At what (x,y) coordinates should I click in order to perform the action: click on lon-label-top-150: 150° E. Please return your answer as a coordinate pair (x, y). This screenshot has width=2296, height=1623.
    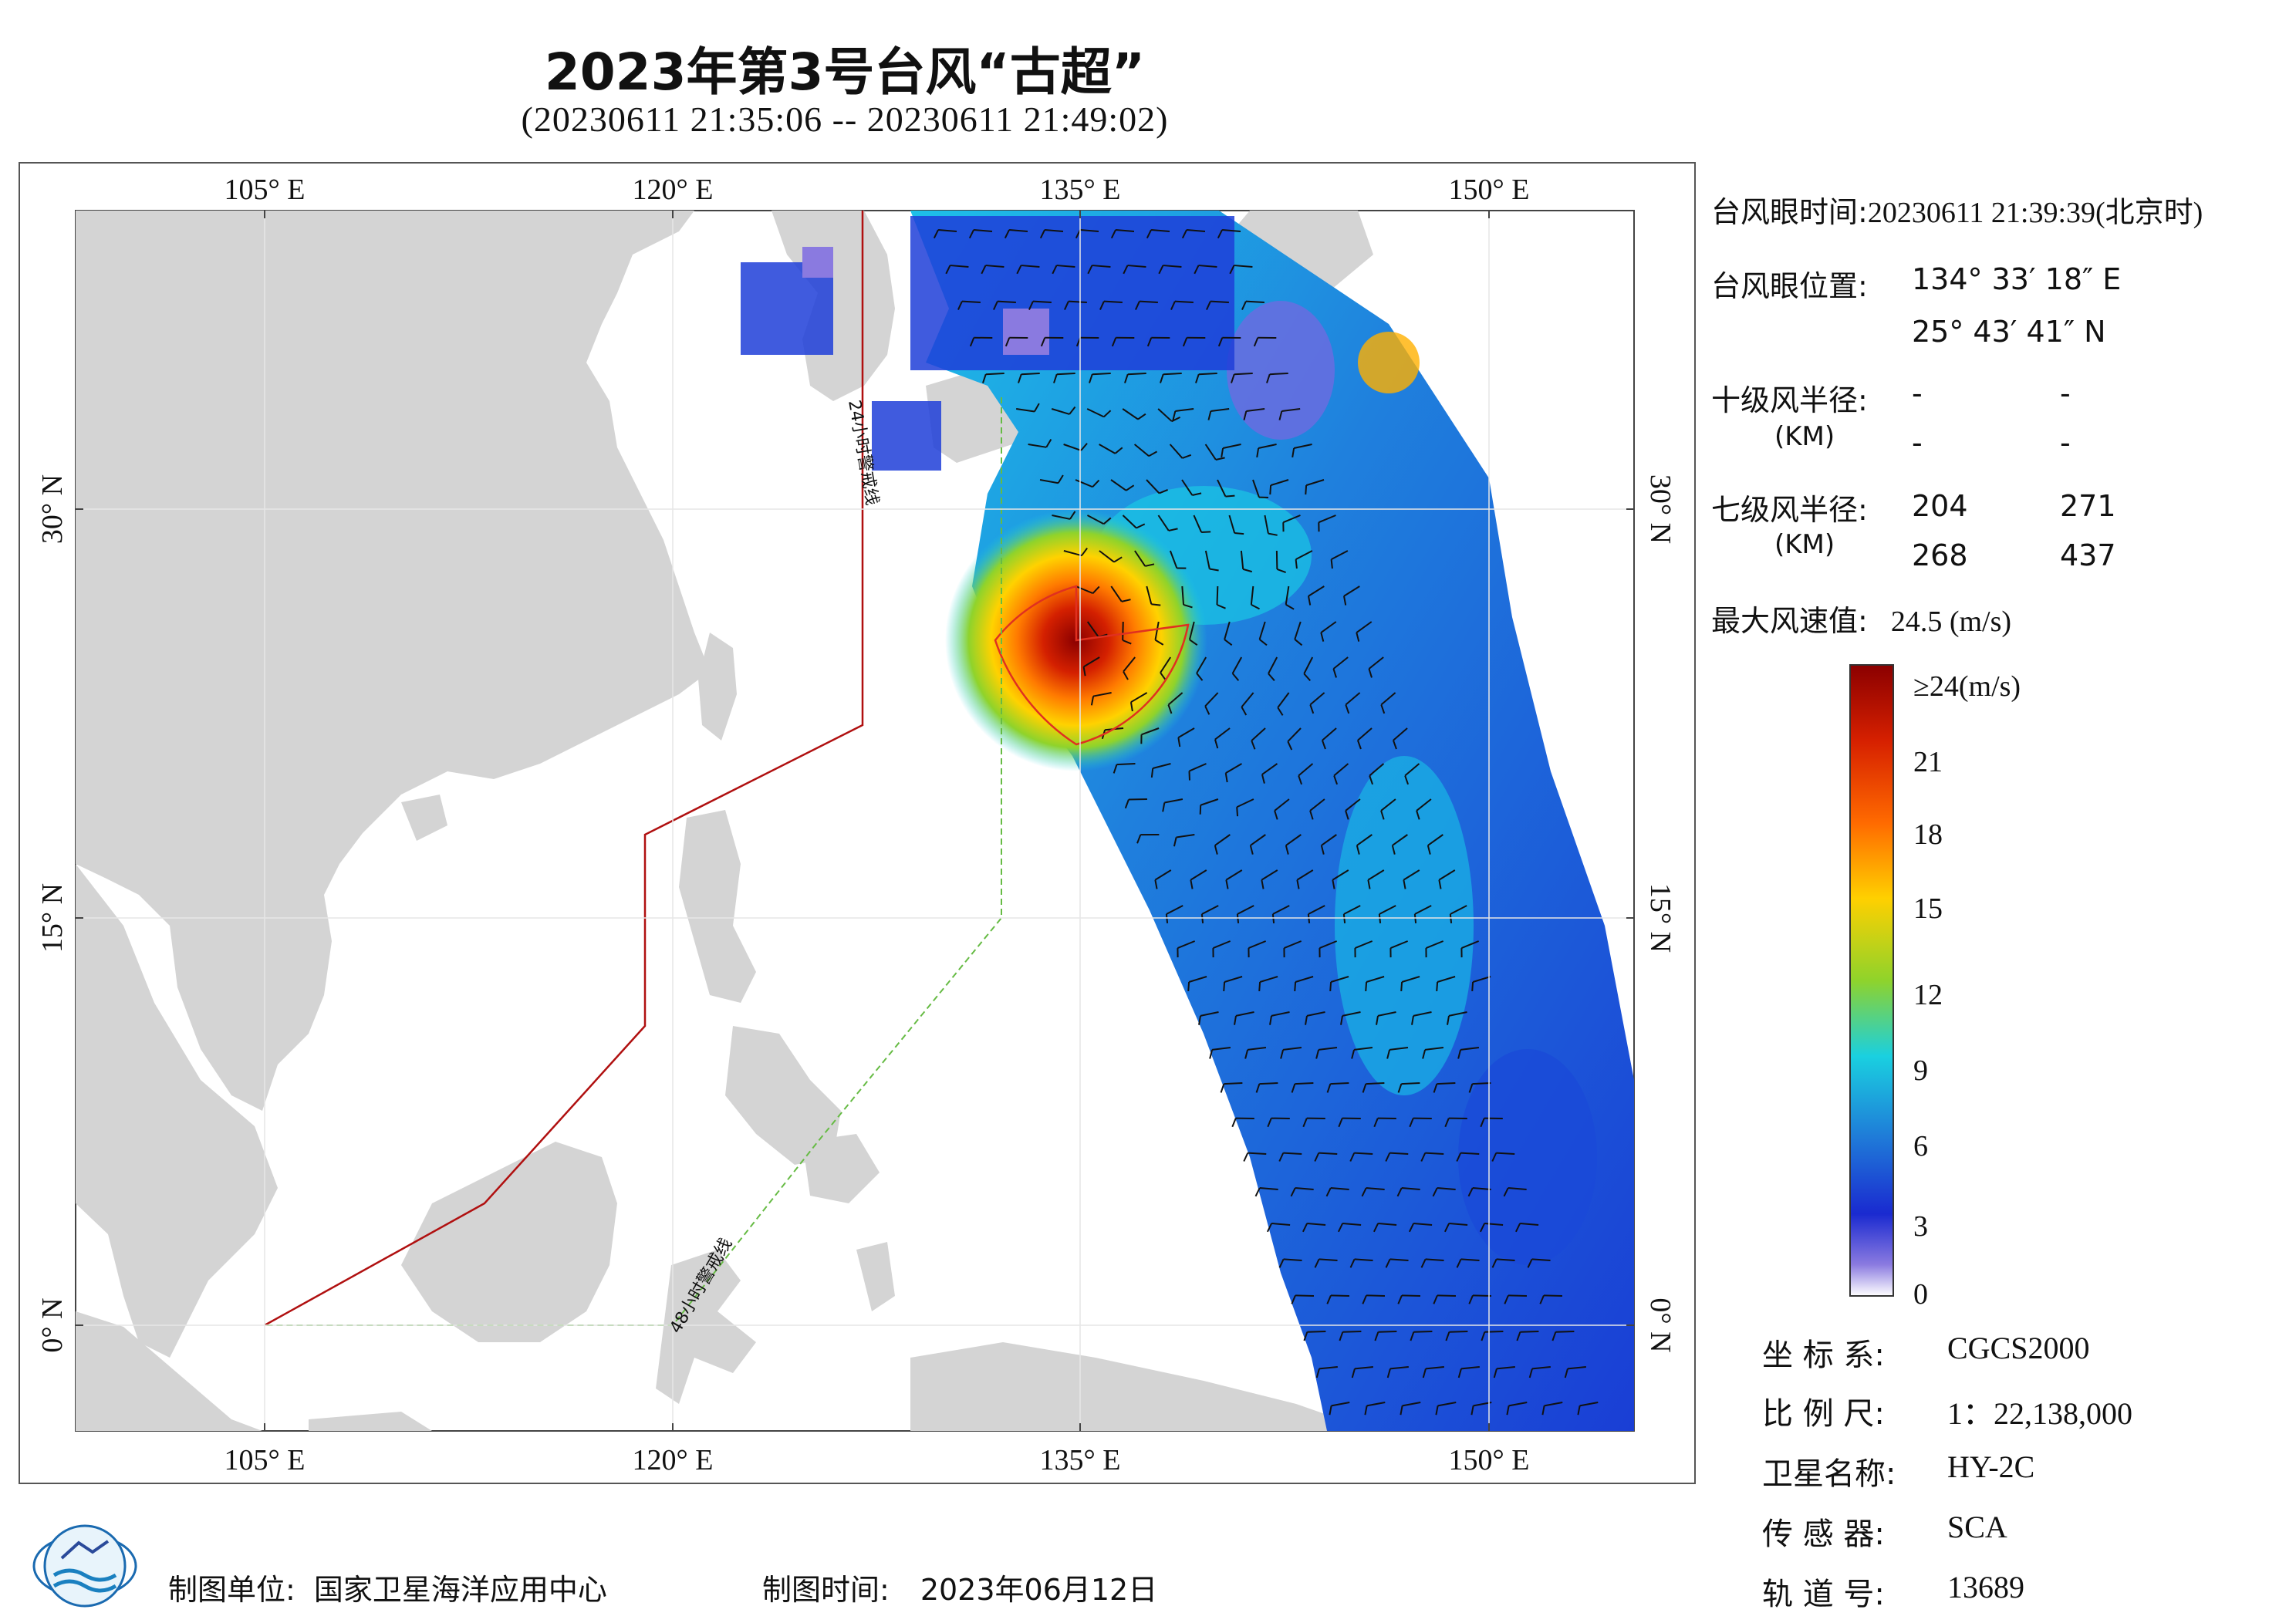
    Looking at the image, I should click on (1489, 190).